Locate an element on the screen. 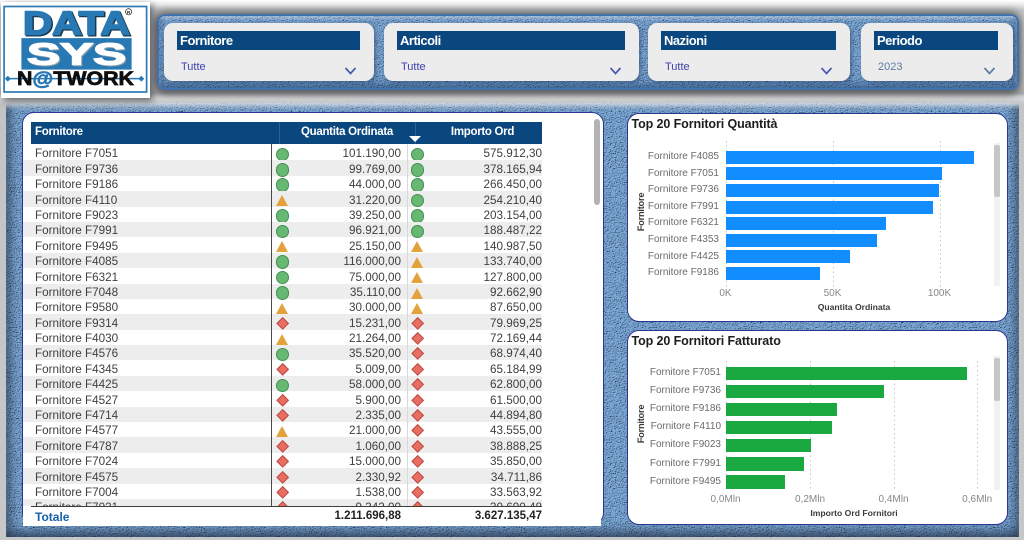 Image resolution: width=1024 pixels, height=540 pixels. svg-text: R is located at coordinates (129, 13).